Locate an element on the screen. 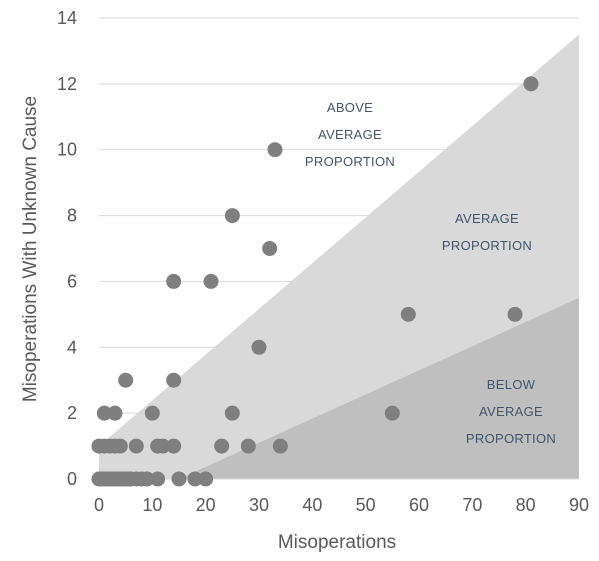 The image size is (599, 561). above-average-label-line: PROPORTION is located at coordinates (350, 161).